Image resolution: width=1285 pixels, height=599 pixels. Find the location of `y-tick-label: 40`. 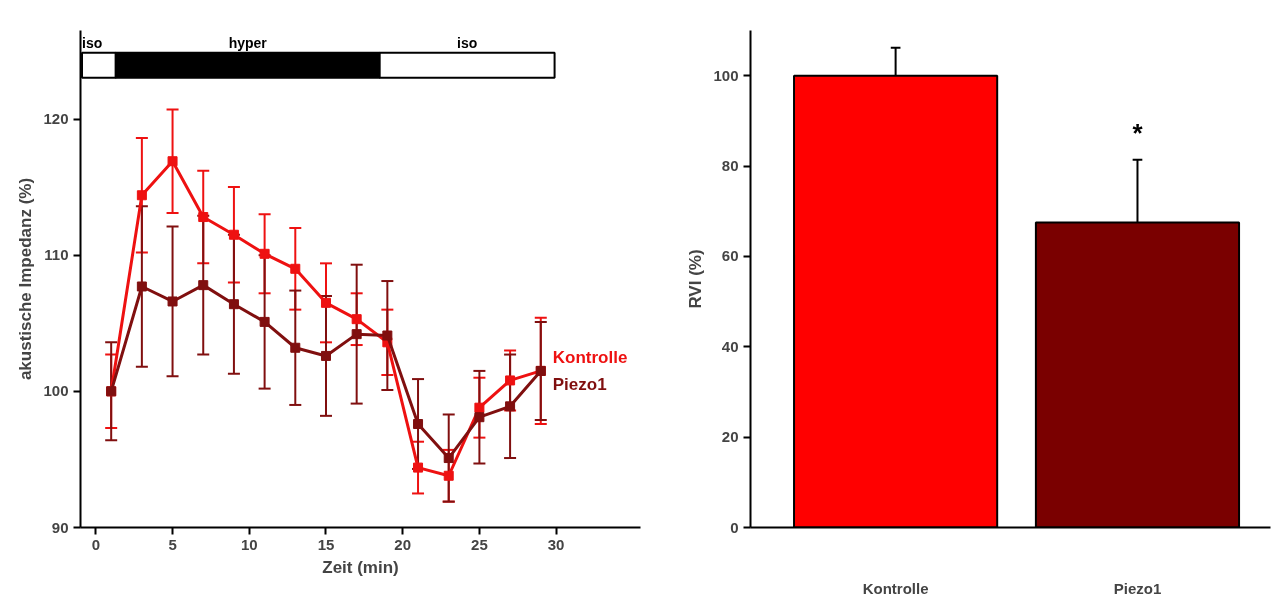

y-tick-label: 40 is located at coordinates (730, 346).